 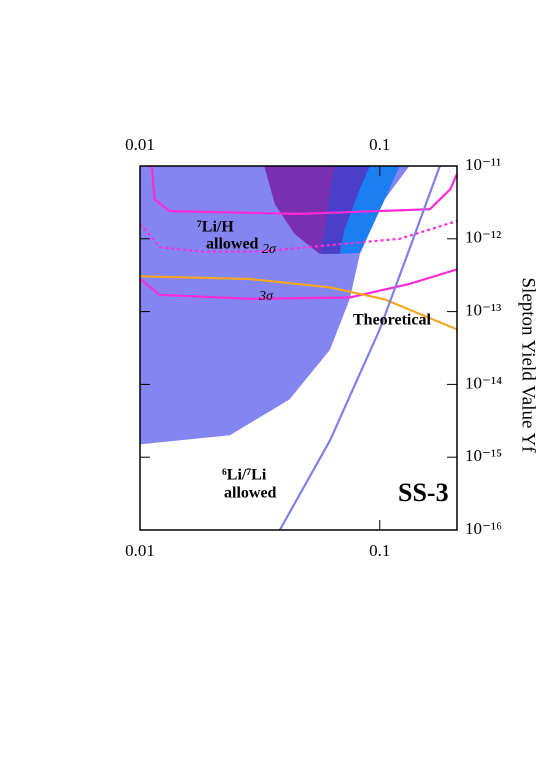 What do you see at coordinates (379, 550) in the screenshot?
I see `x-tick-label: 0.1` at bounding box center [379, 550].